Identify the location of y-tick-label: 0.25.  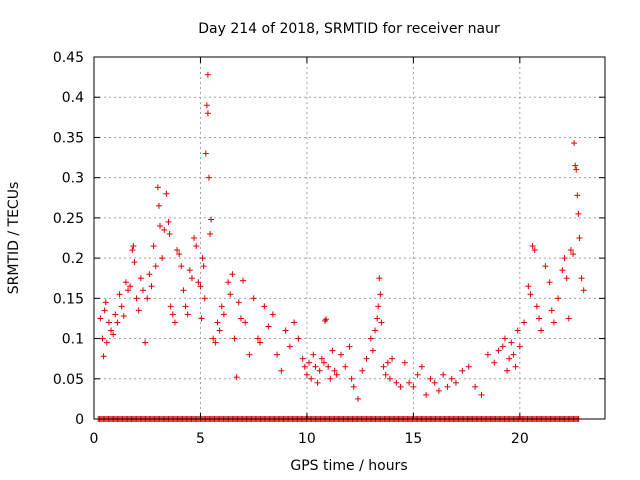
(68, 219).